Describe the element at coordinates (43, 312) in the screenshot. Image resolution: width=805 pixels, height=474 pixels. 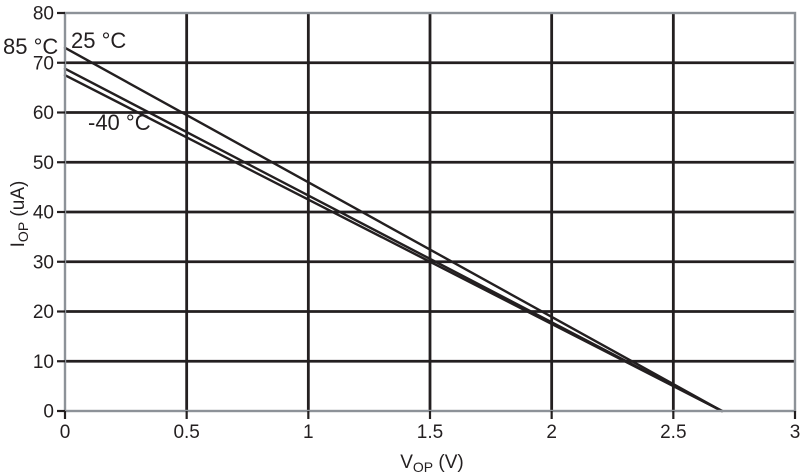
I see `y-tick-label-20: 20` at that location.